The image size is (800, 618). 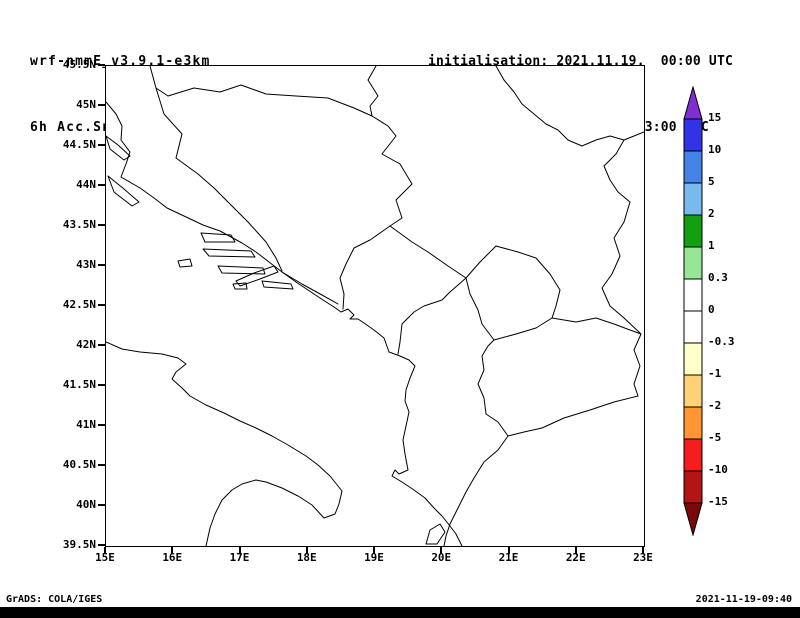 What do you see at coordinates (79, 464) in the screenshot?
I see `y-axis-label: 40.5N` at bounding box center [79, 464].